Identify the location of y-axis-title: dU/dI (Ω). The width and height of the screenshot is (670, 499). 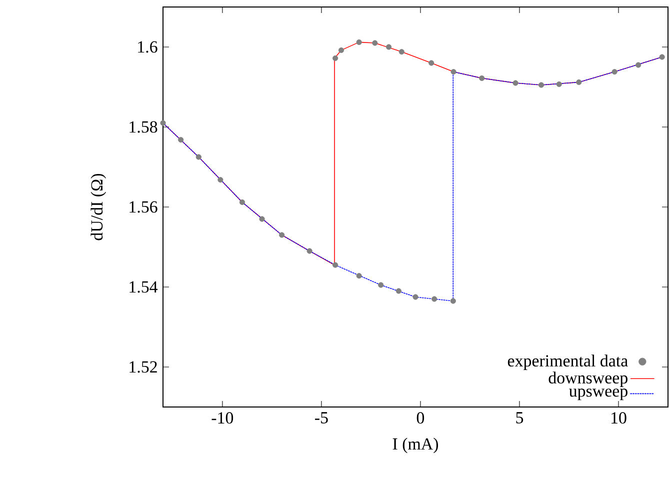
(98, 207).